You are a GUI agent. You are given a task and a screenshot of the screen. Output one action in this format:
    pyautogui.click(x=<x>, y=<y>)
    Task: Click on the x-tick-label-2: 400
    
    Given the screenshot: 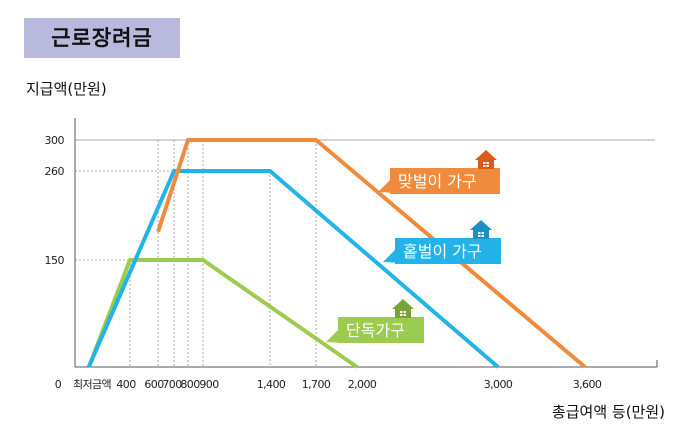 What is the action you would take?
    pyautogui.click(x=126, y=384)
    